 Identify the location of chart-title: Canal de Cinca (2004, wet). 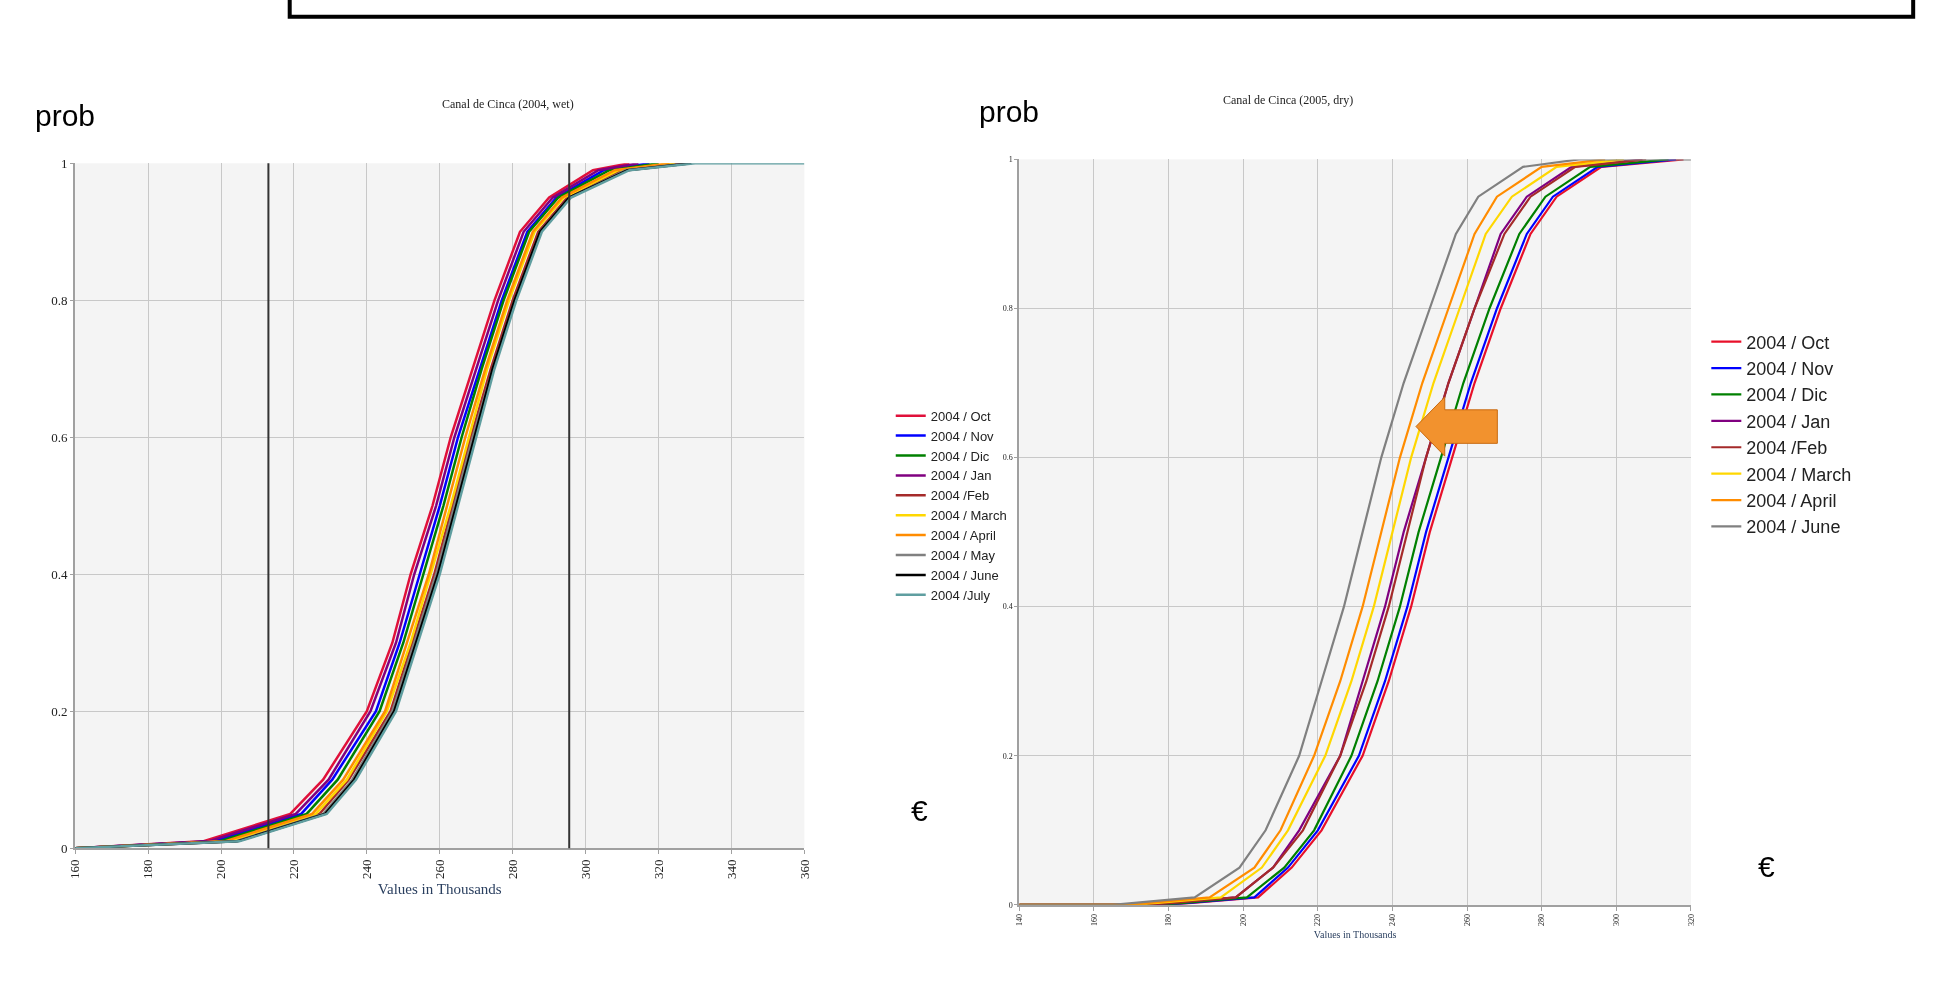
(508, 104).